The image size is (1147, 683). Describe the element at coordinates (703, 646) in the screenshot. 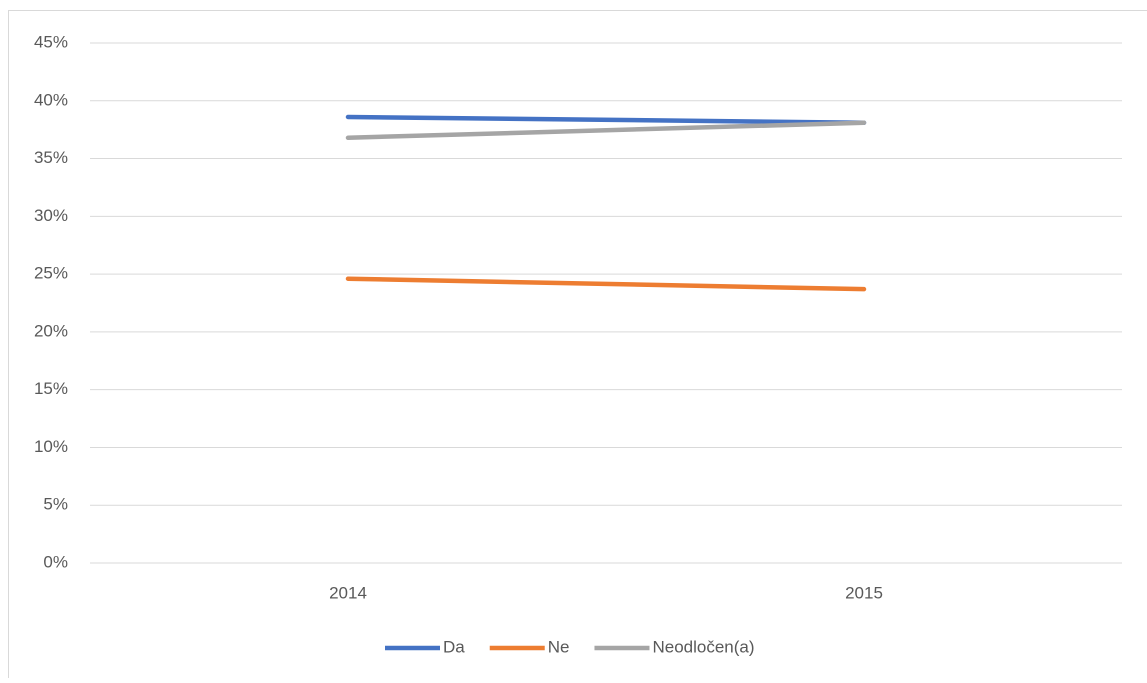

I see `legend-label: Neodločen(a)` at that location.